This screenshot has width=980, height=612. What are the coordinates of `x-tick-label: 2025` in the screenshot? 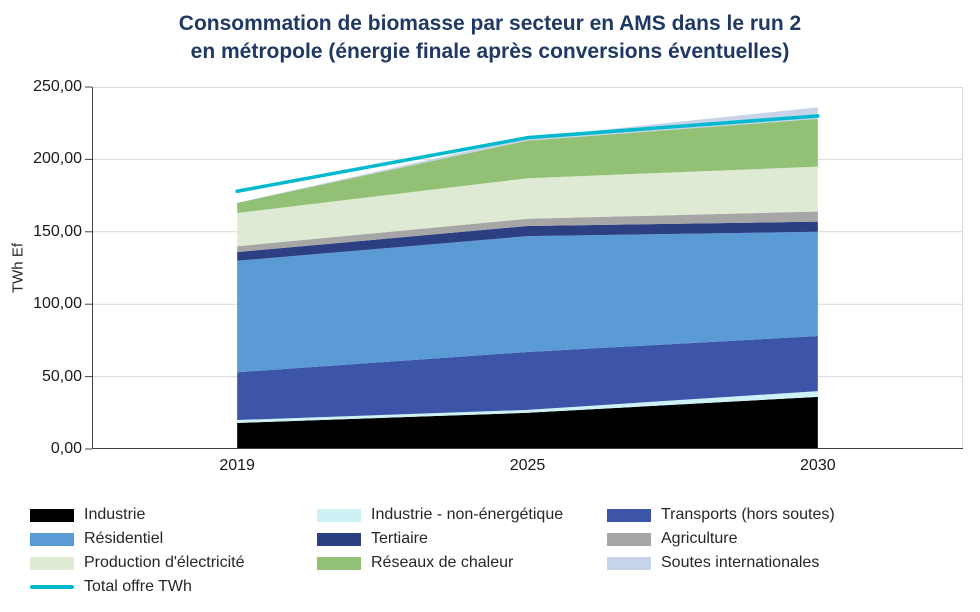 It's located at (527, 465).